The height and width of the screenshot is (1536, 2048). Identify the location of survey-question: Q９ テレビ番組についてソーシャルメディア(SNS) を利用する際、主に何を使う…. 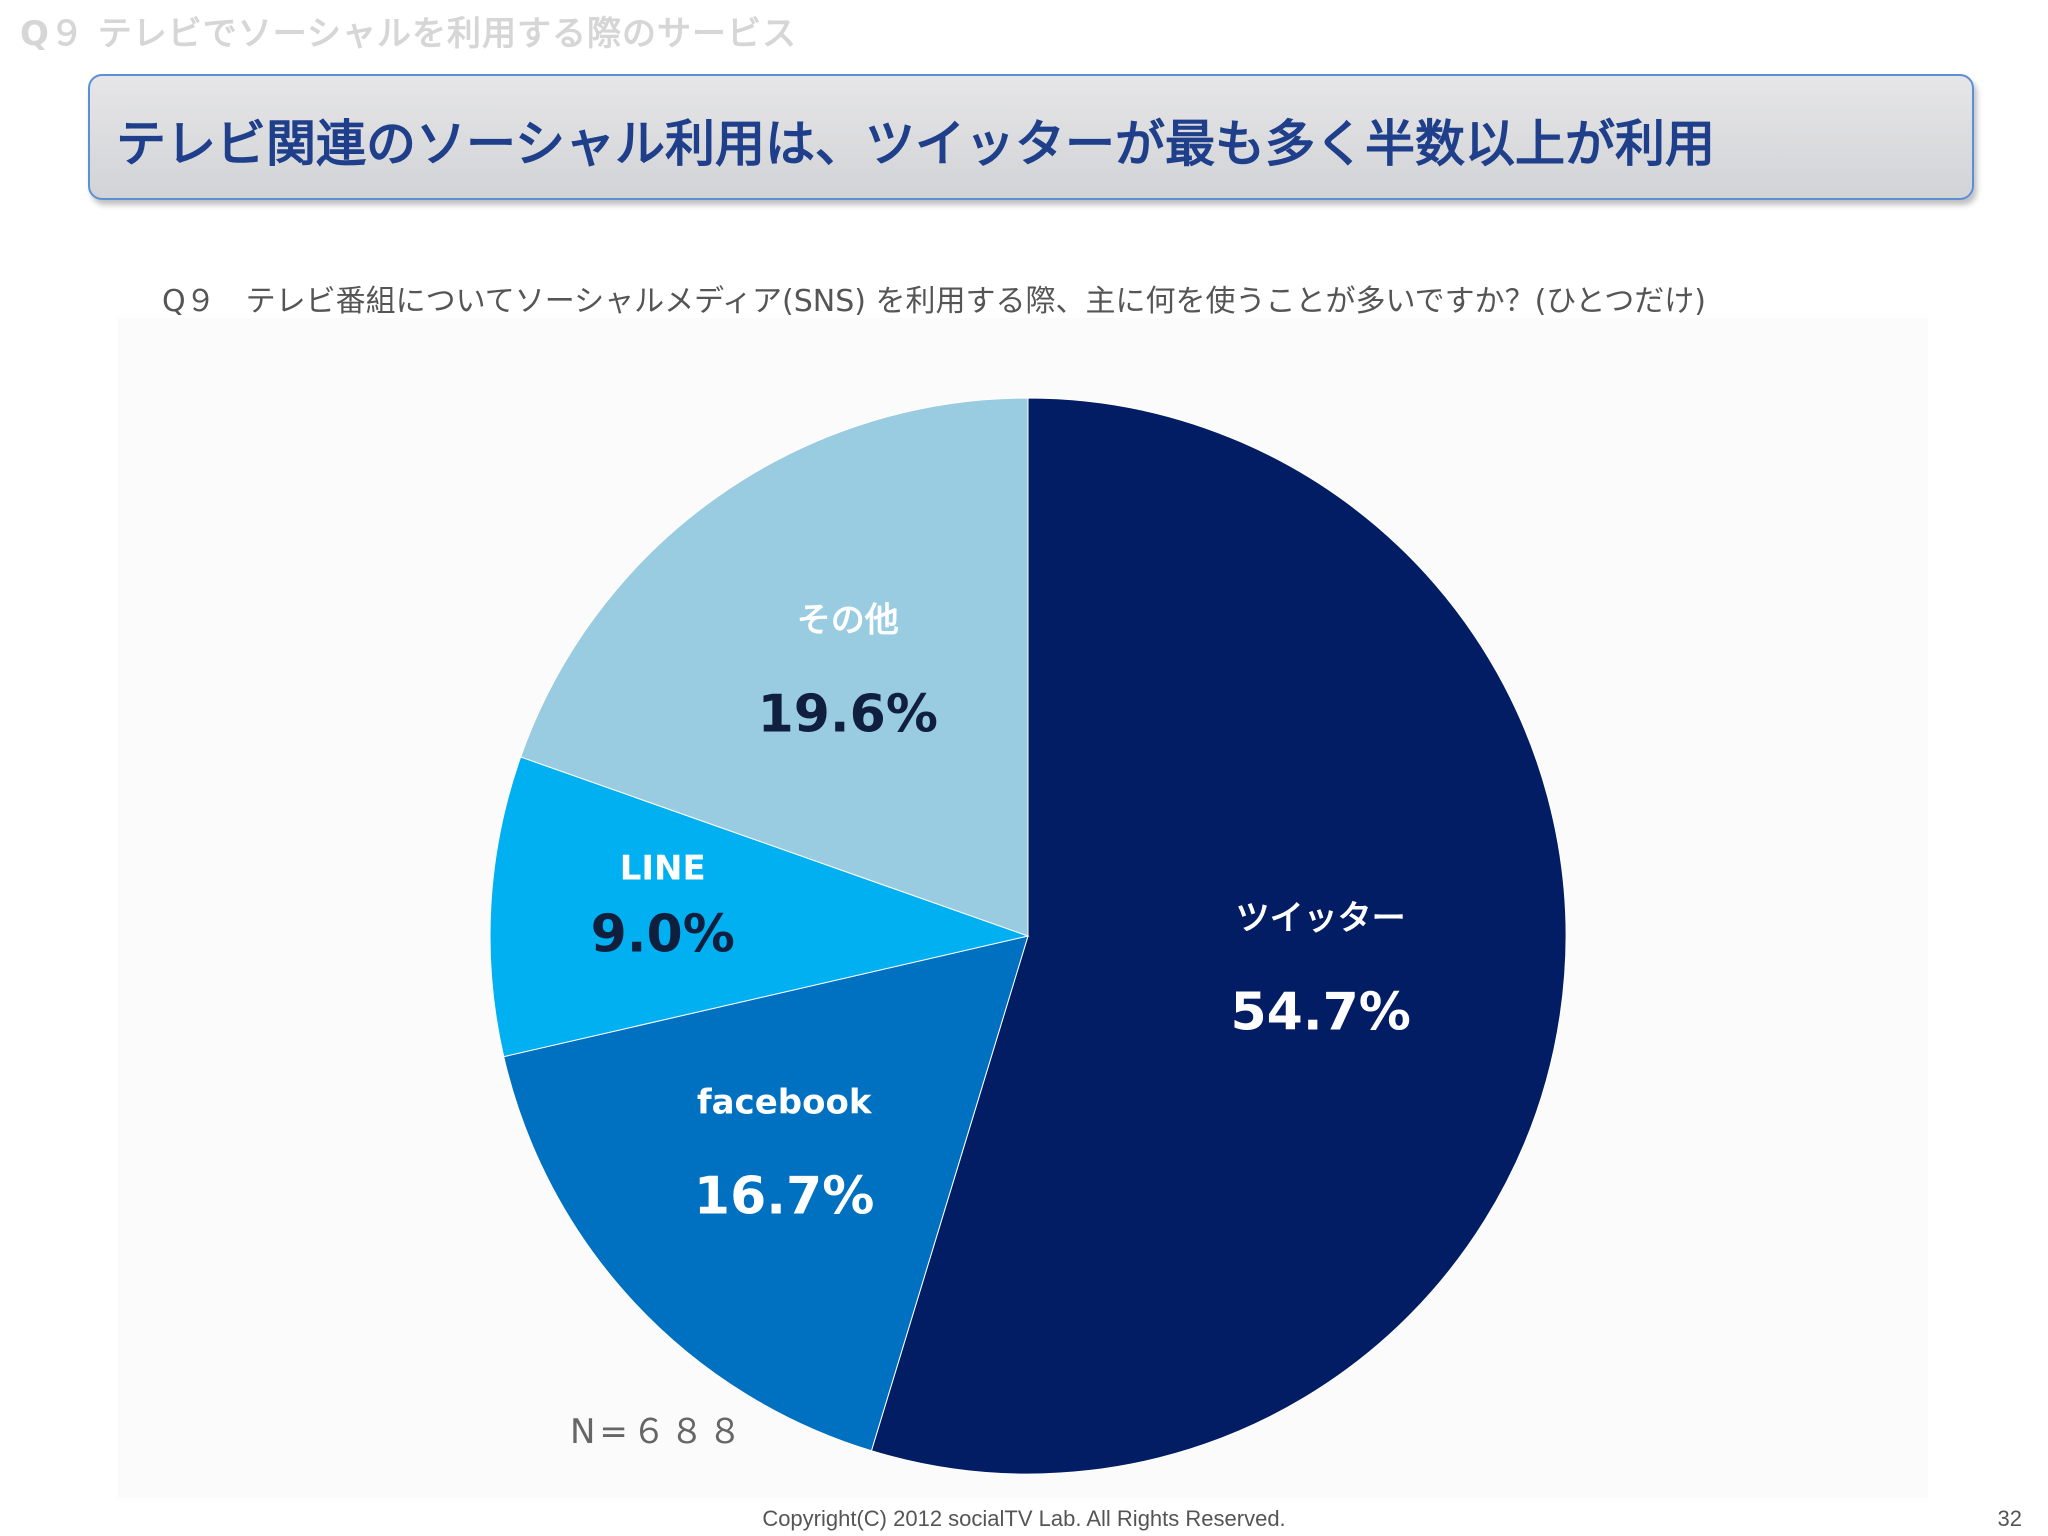
(934, 301).